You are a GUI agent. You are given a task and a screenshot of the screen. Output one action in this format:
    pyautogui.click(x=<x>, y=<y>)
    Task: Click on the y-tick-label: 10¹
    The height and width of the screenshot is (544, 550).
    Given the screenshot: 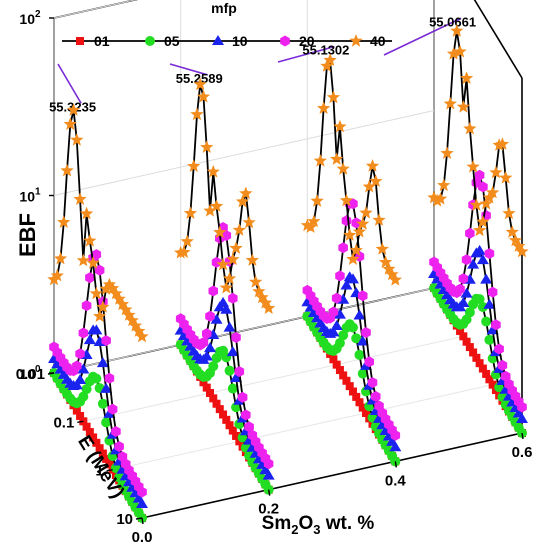 What is the action you would take?
    pyautogui.click(x=30, y=196)
    